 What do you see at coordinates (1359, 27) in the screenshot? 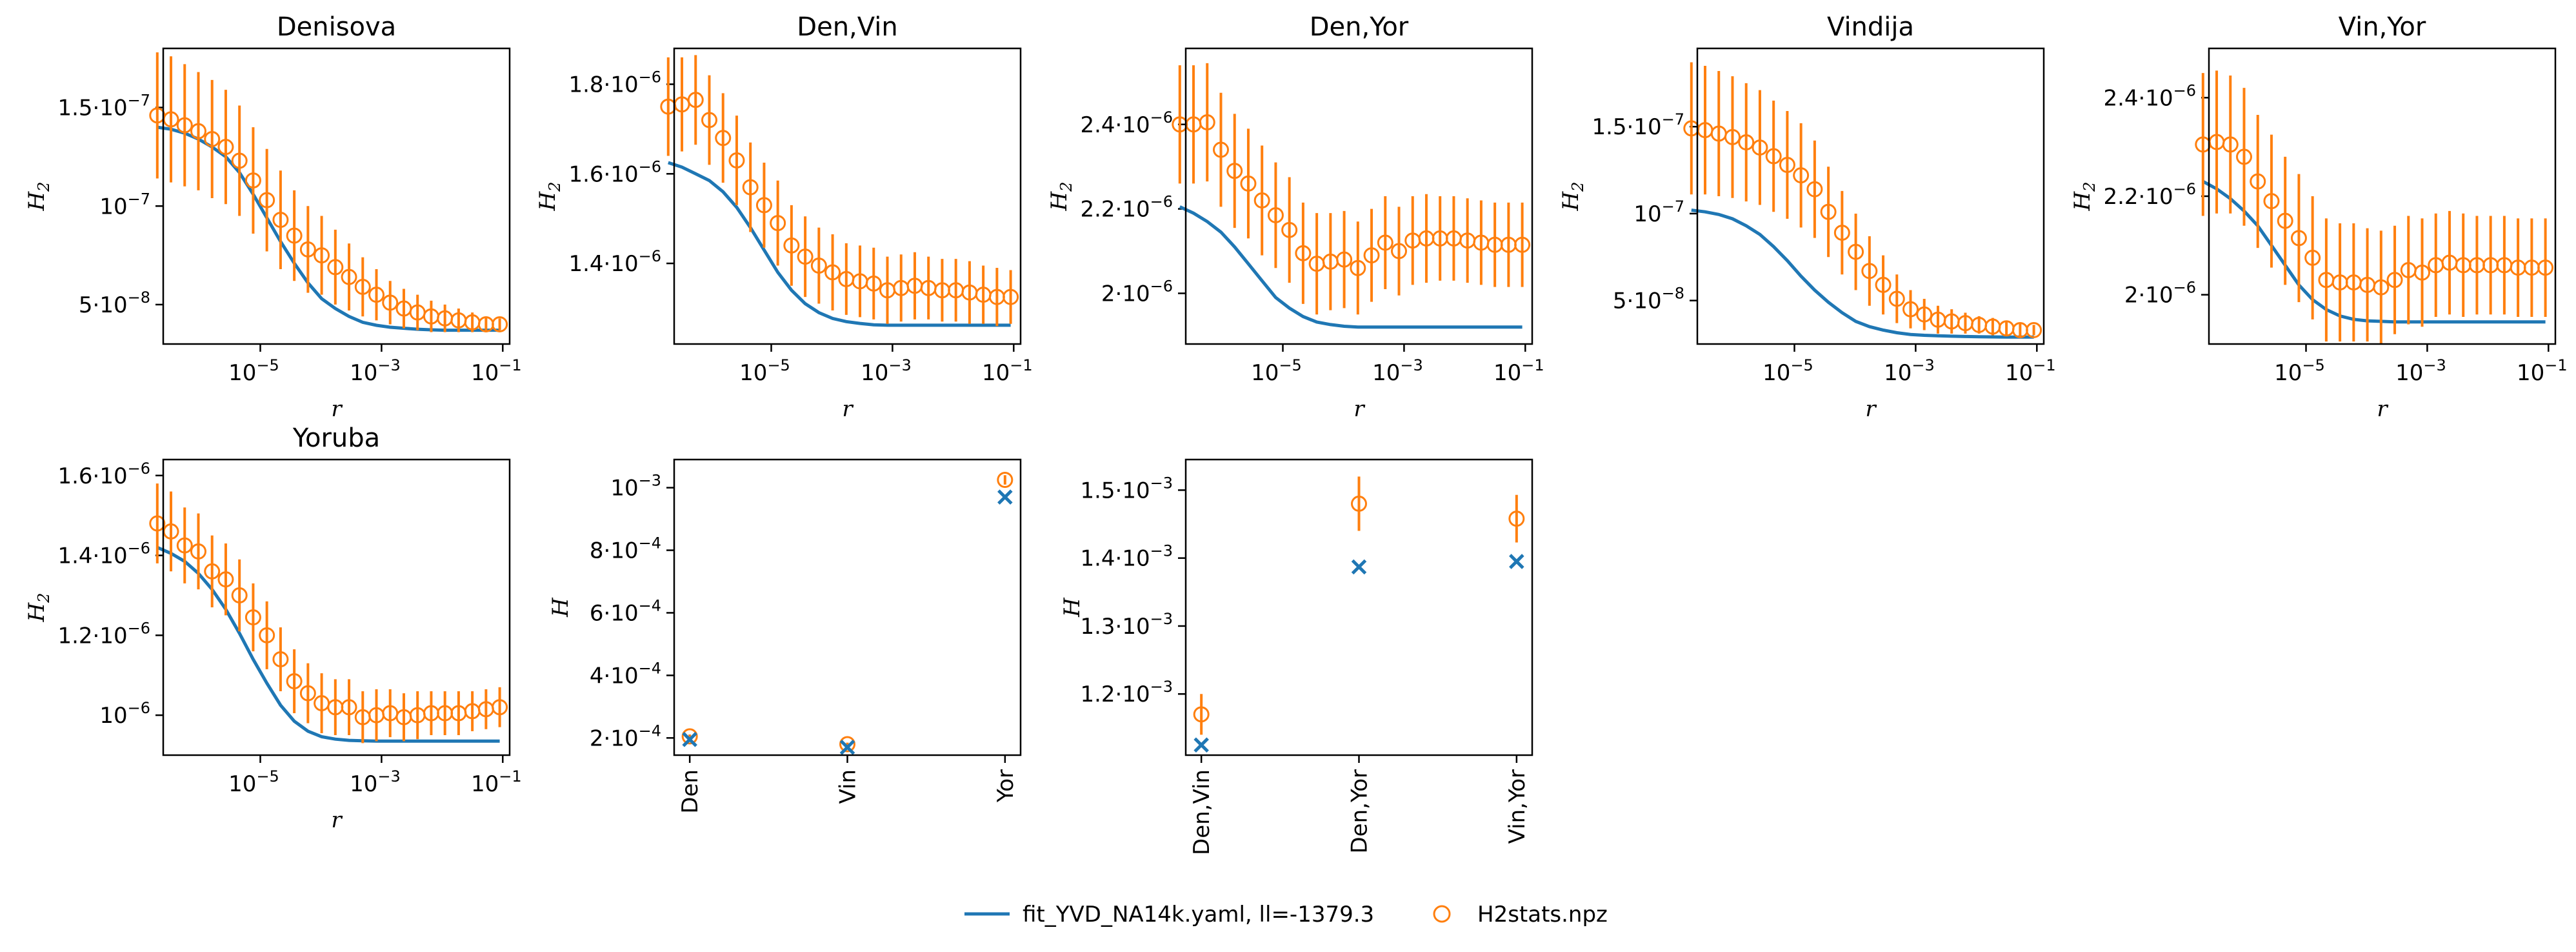
I see `panel-title: Den,Yor` at bounding box center [1359, 27].